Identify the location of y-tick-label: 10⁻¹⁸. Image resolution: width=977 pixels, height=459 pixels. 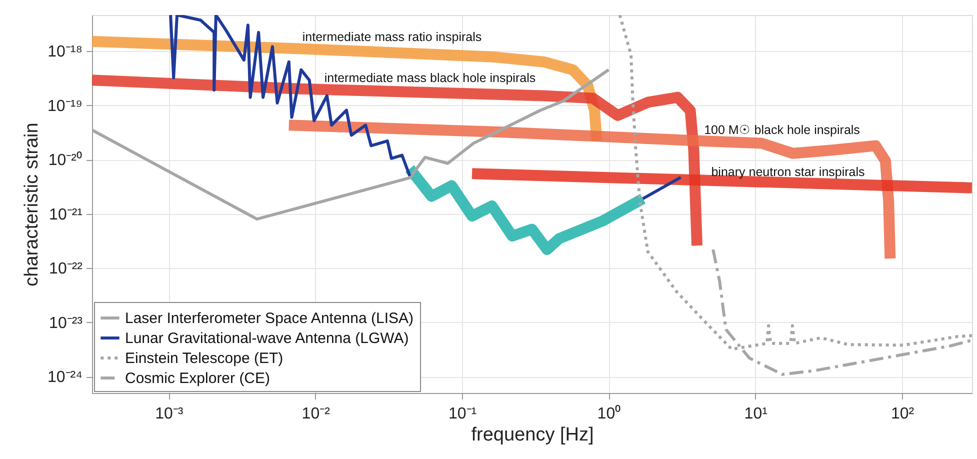
(65, 51).